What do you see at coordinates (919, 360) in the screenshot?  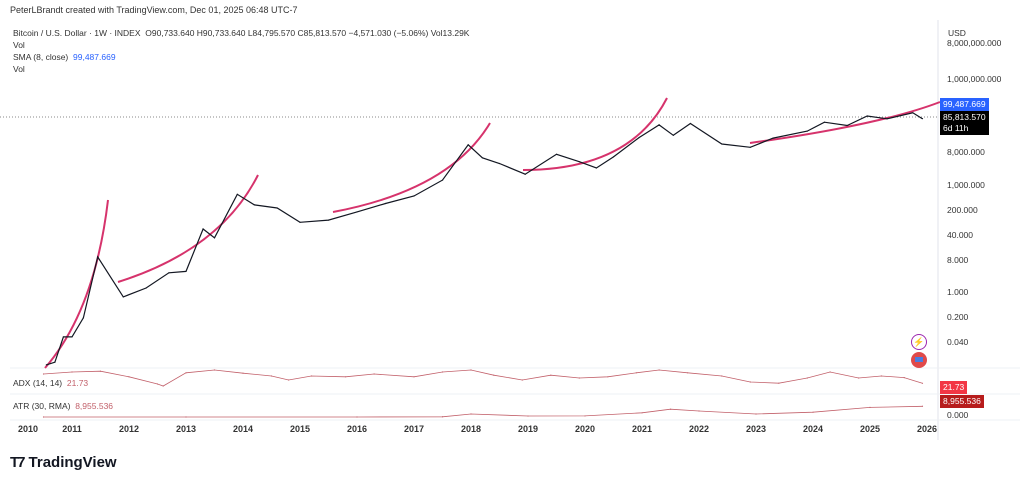 I see `flag-icon` at bounding box center [919, 360].